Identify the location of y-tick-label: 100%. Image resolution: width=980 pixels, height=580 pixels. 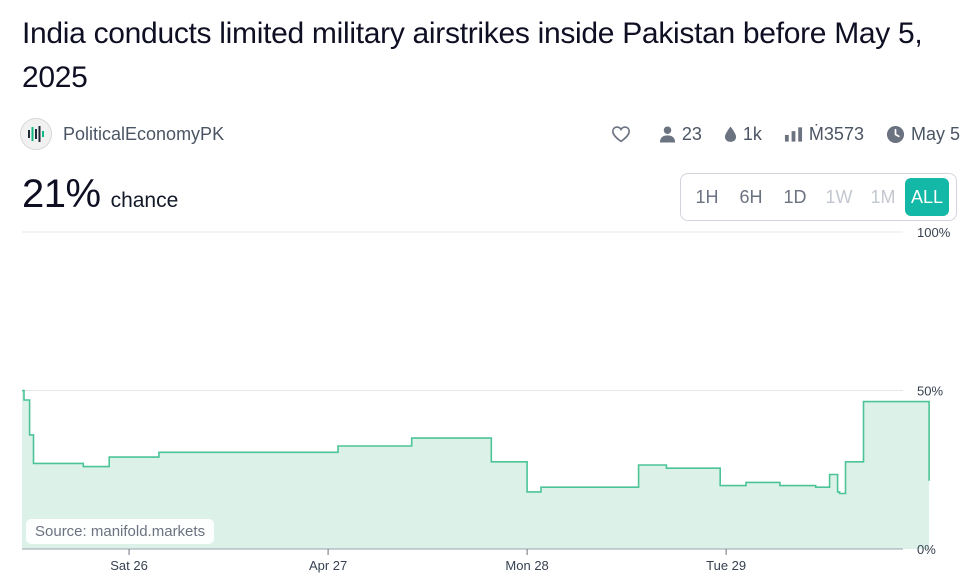
(934, 232).